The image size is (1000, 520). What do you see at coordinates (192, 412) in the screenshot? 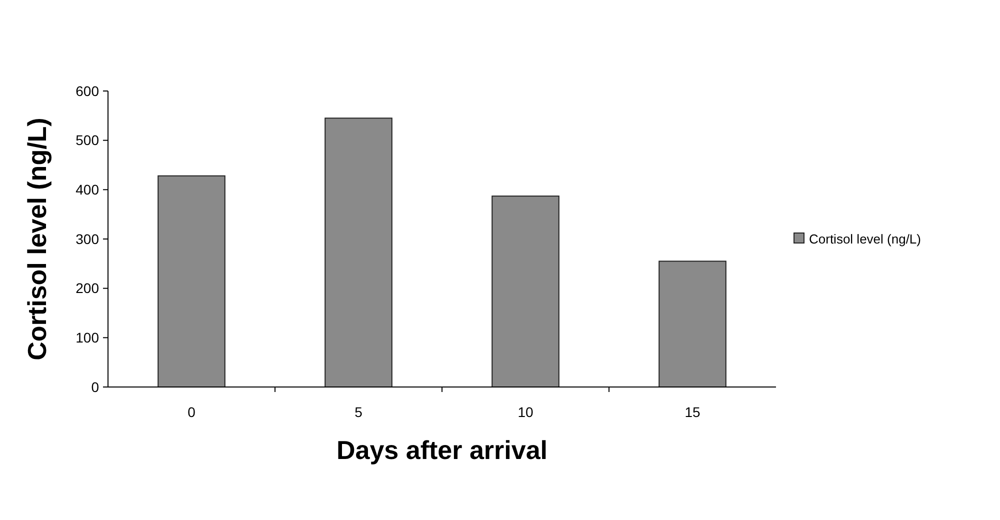
I see `x-tick-label: 0` at bounding box center [192, 412].